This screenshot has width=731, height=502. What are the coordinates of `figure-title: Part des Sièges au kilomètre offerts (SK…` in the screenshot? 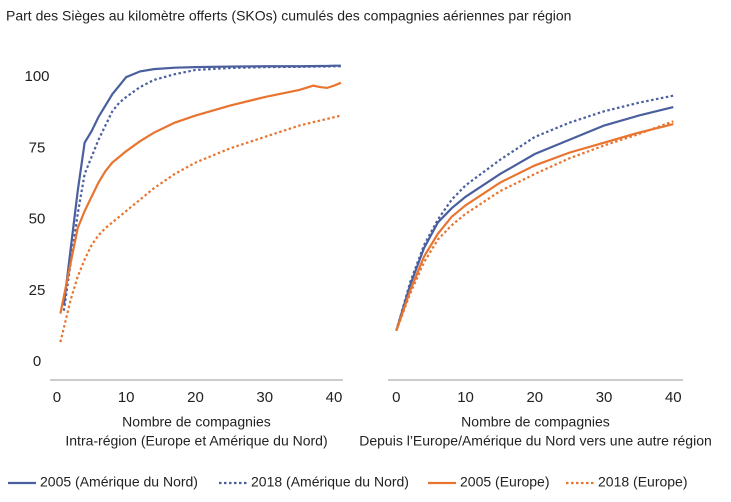 It's located at (288, 16).